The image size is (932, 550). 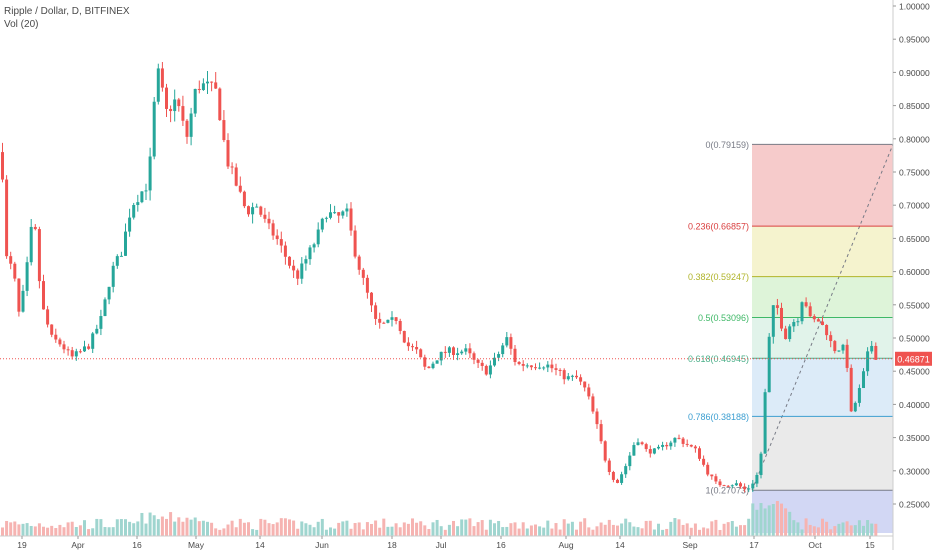 What do you see at coordinates (914, 471) in the screenshot?
I see `price-tick-label: 0.30000` at bounding box center [914, 471].